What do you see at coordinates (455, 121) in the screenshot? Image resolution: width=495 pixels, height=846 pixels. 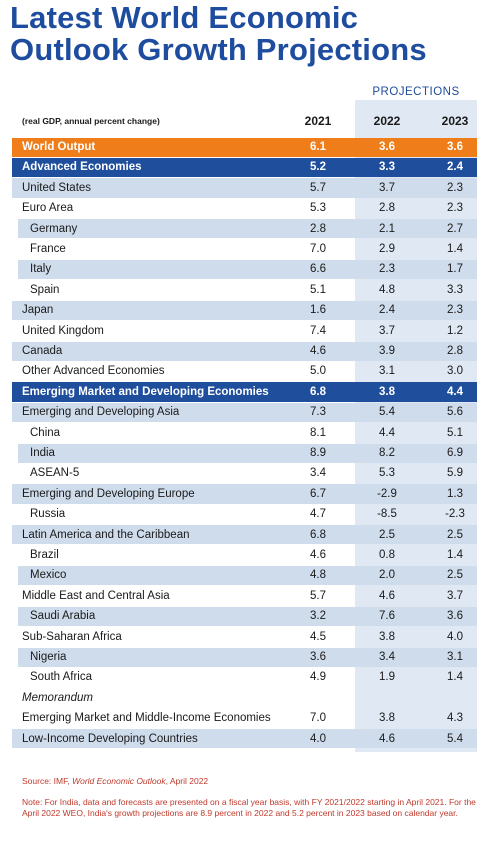 I see `header-year: 2023` at bounding box center [455, 121].